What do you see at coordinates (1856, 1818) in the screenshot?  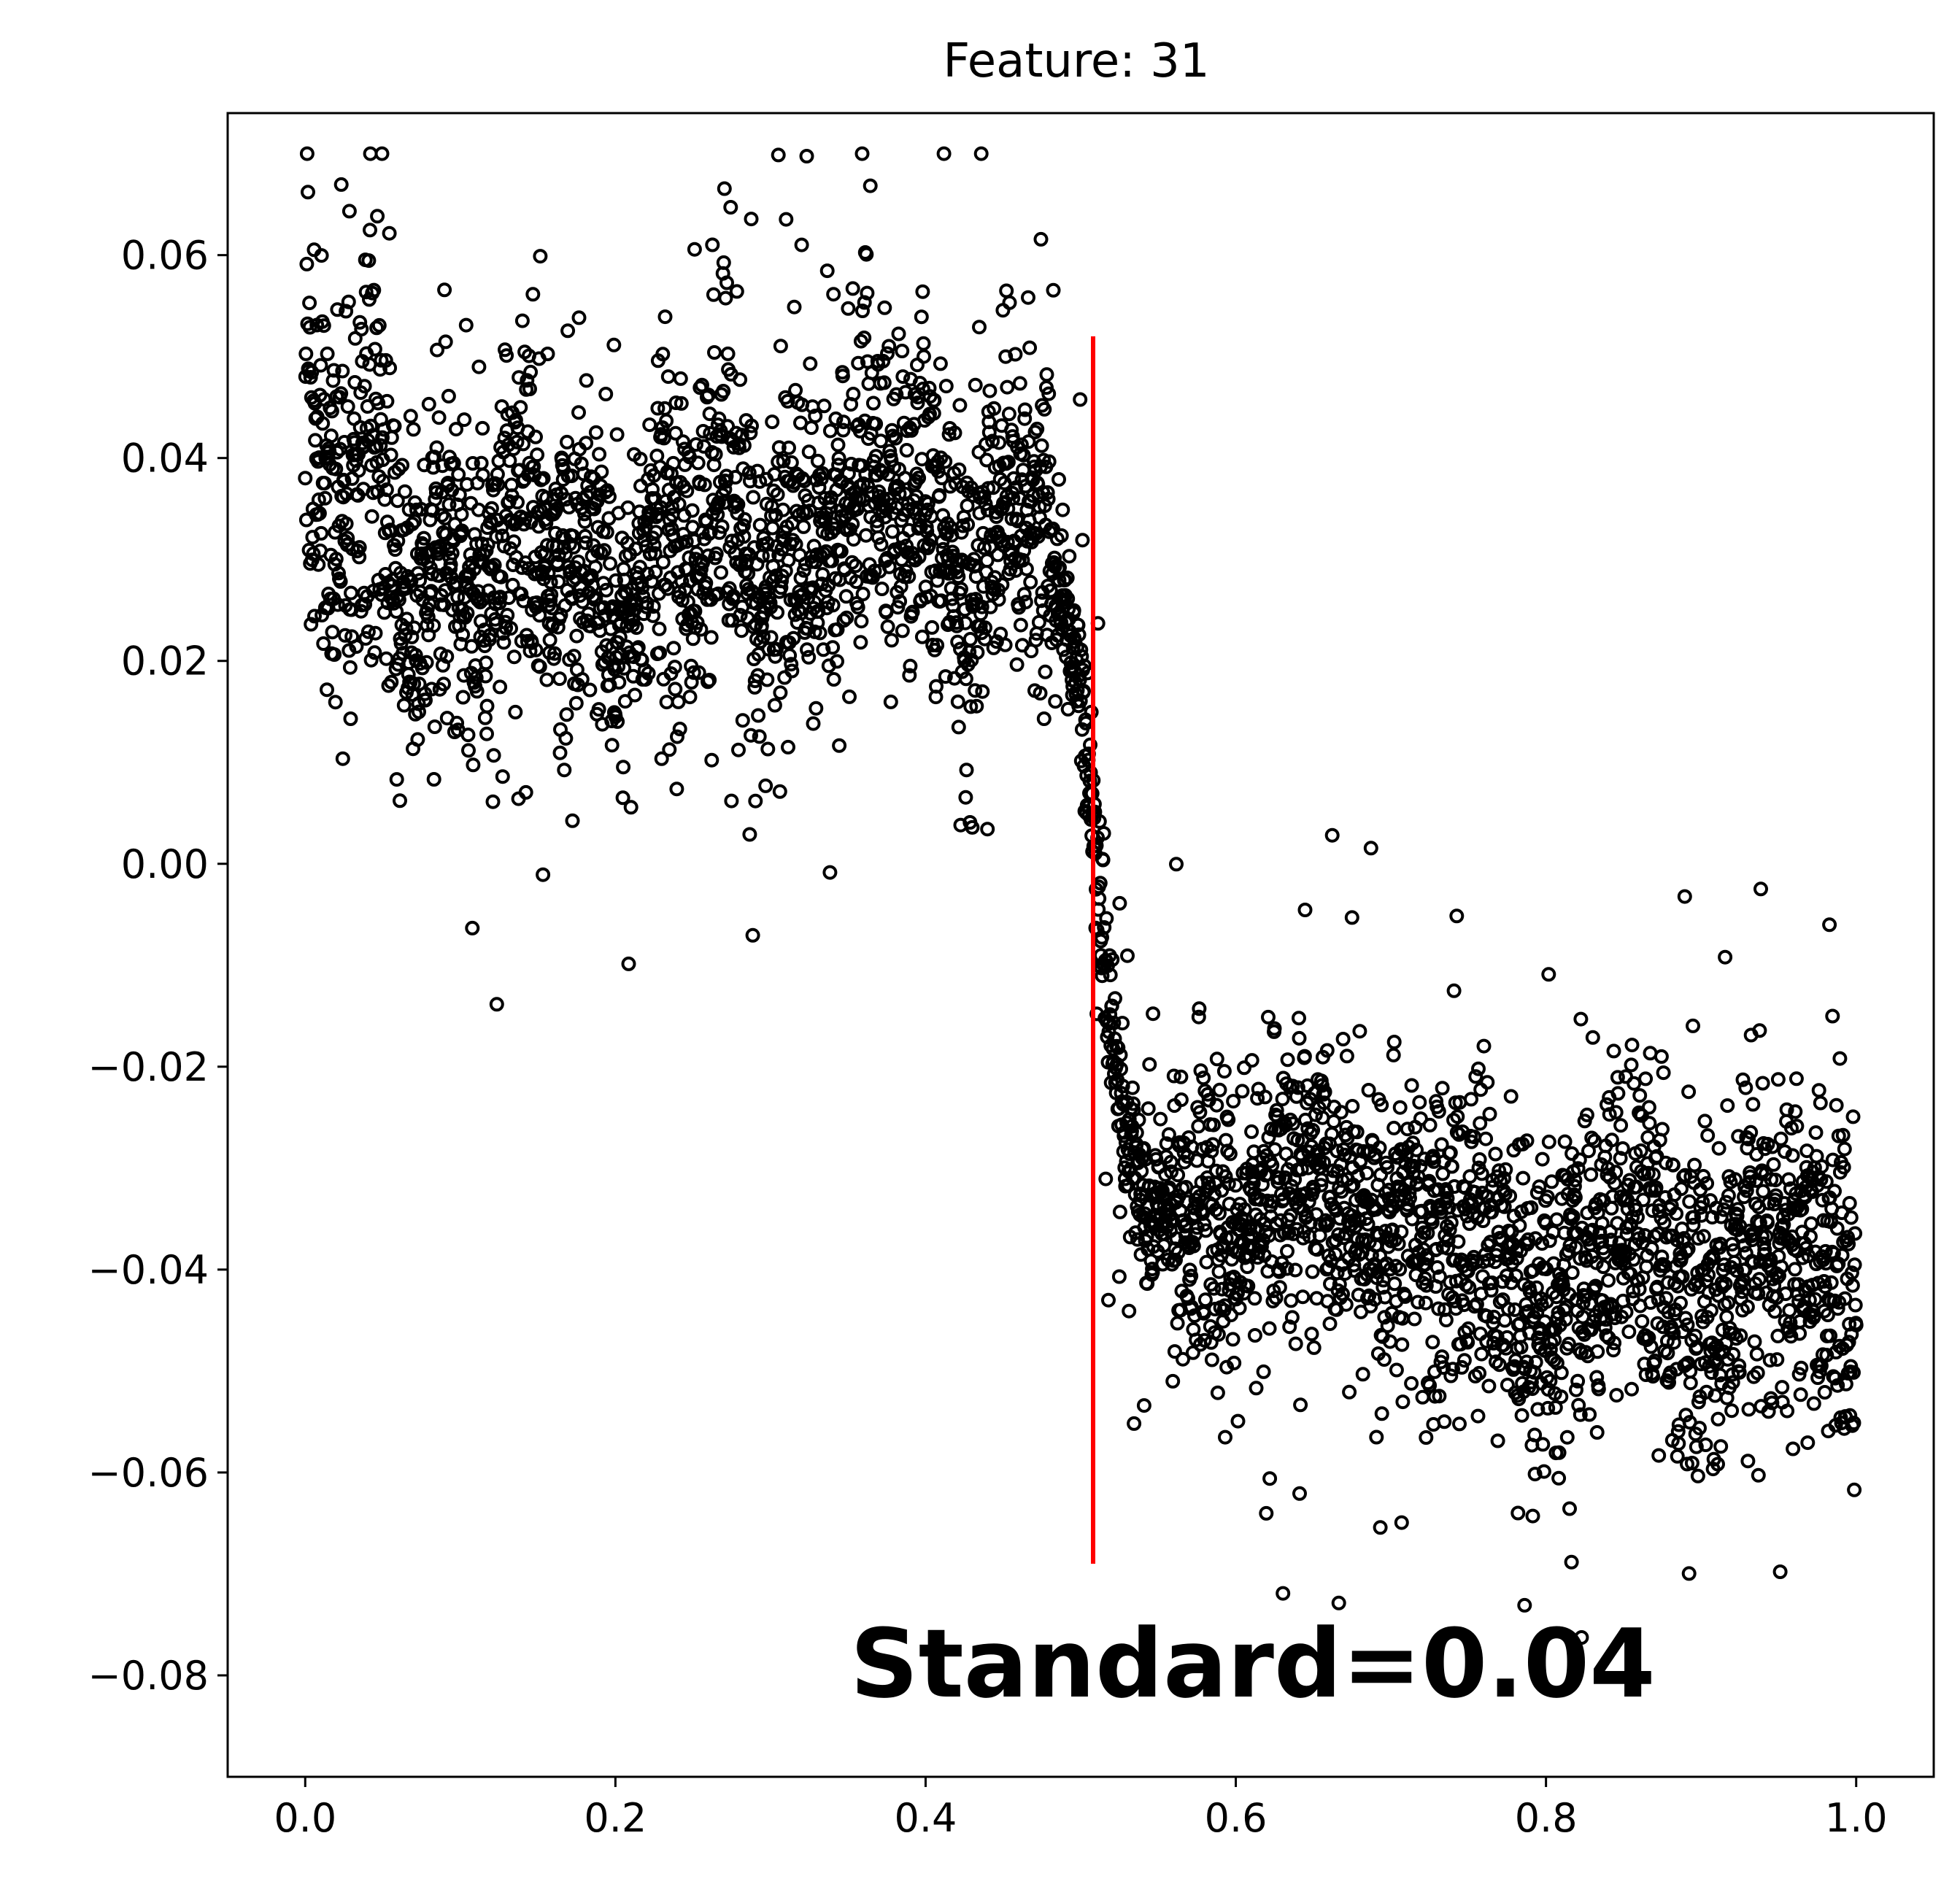 I see `x-tick-label: 1.0` at bounding box center [1856, 1818].